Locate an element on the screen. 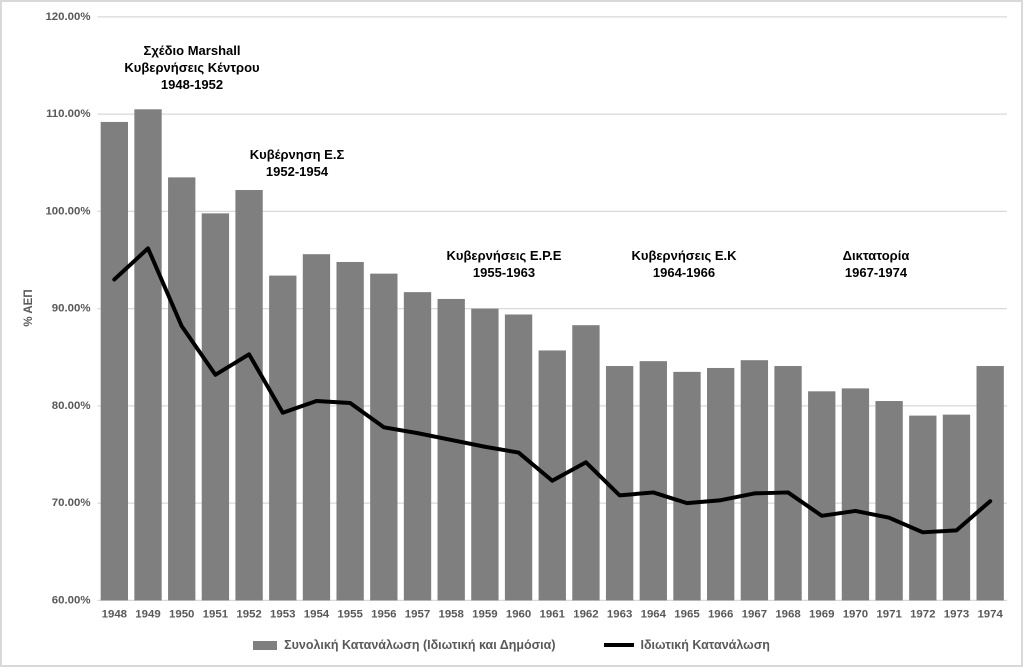  x-tick-label: 1961 is located at coordinates (553, 614).